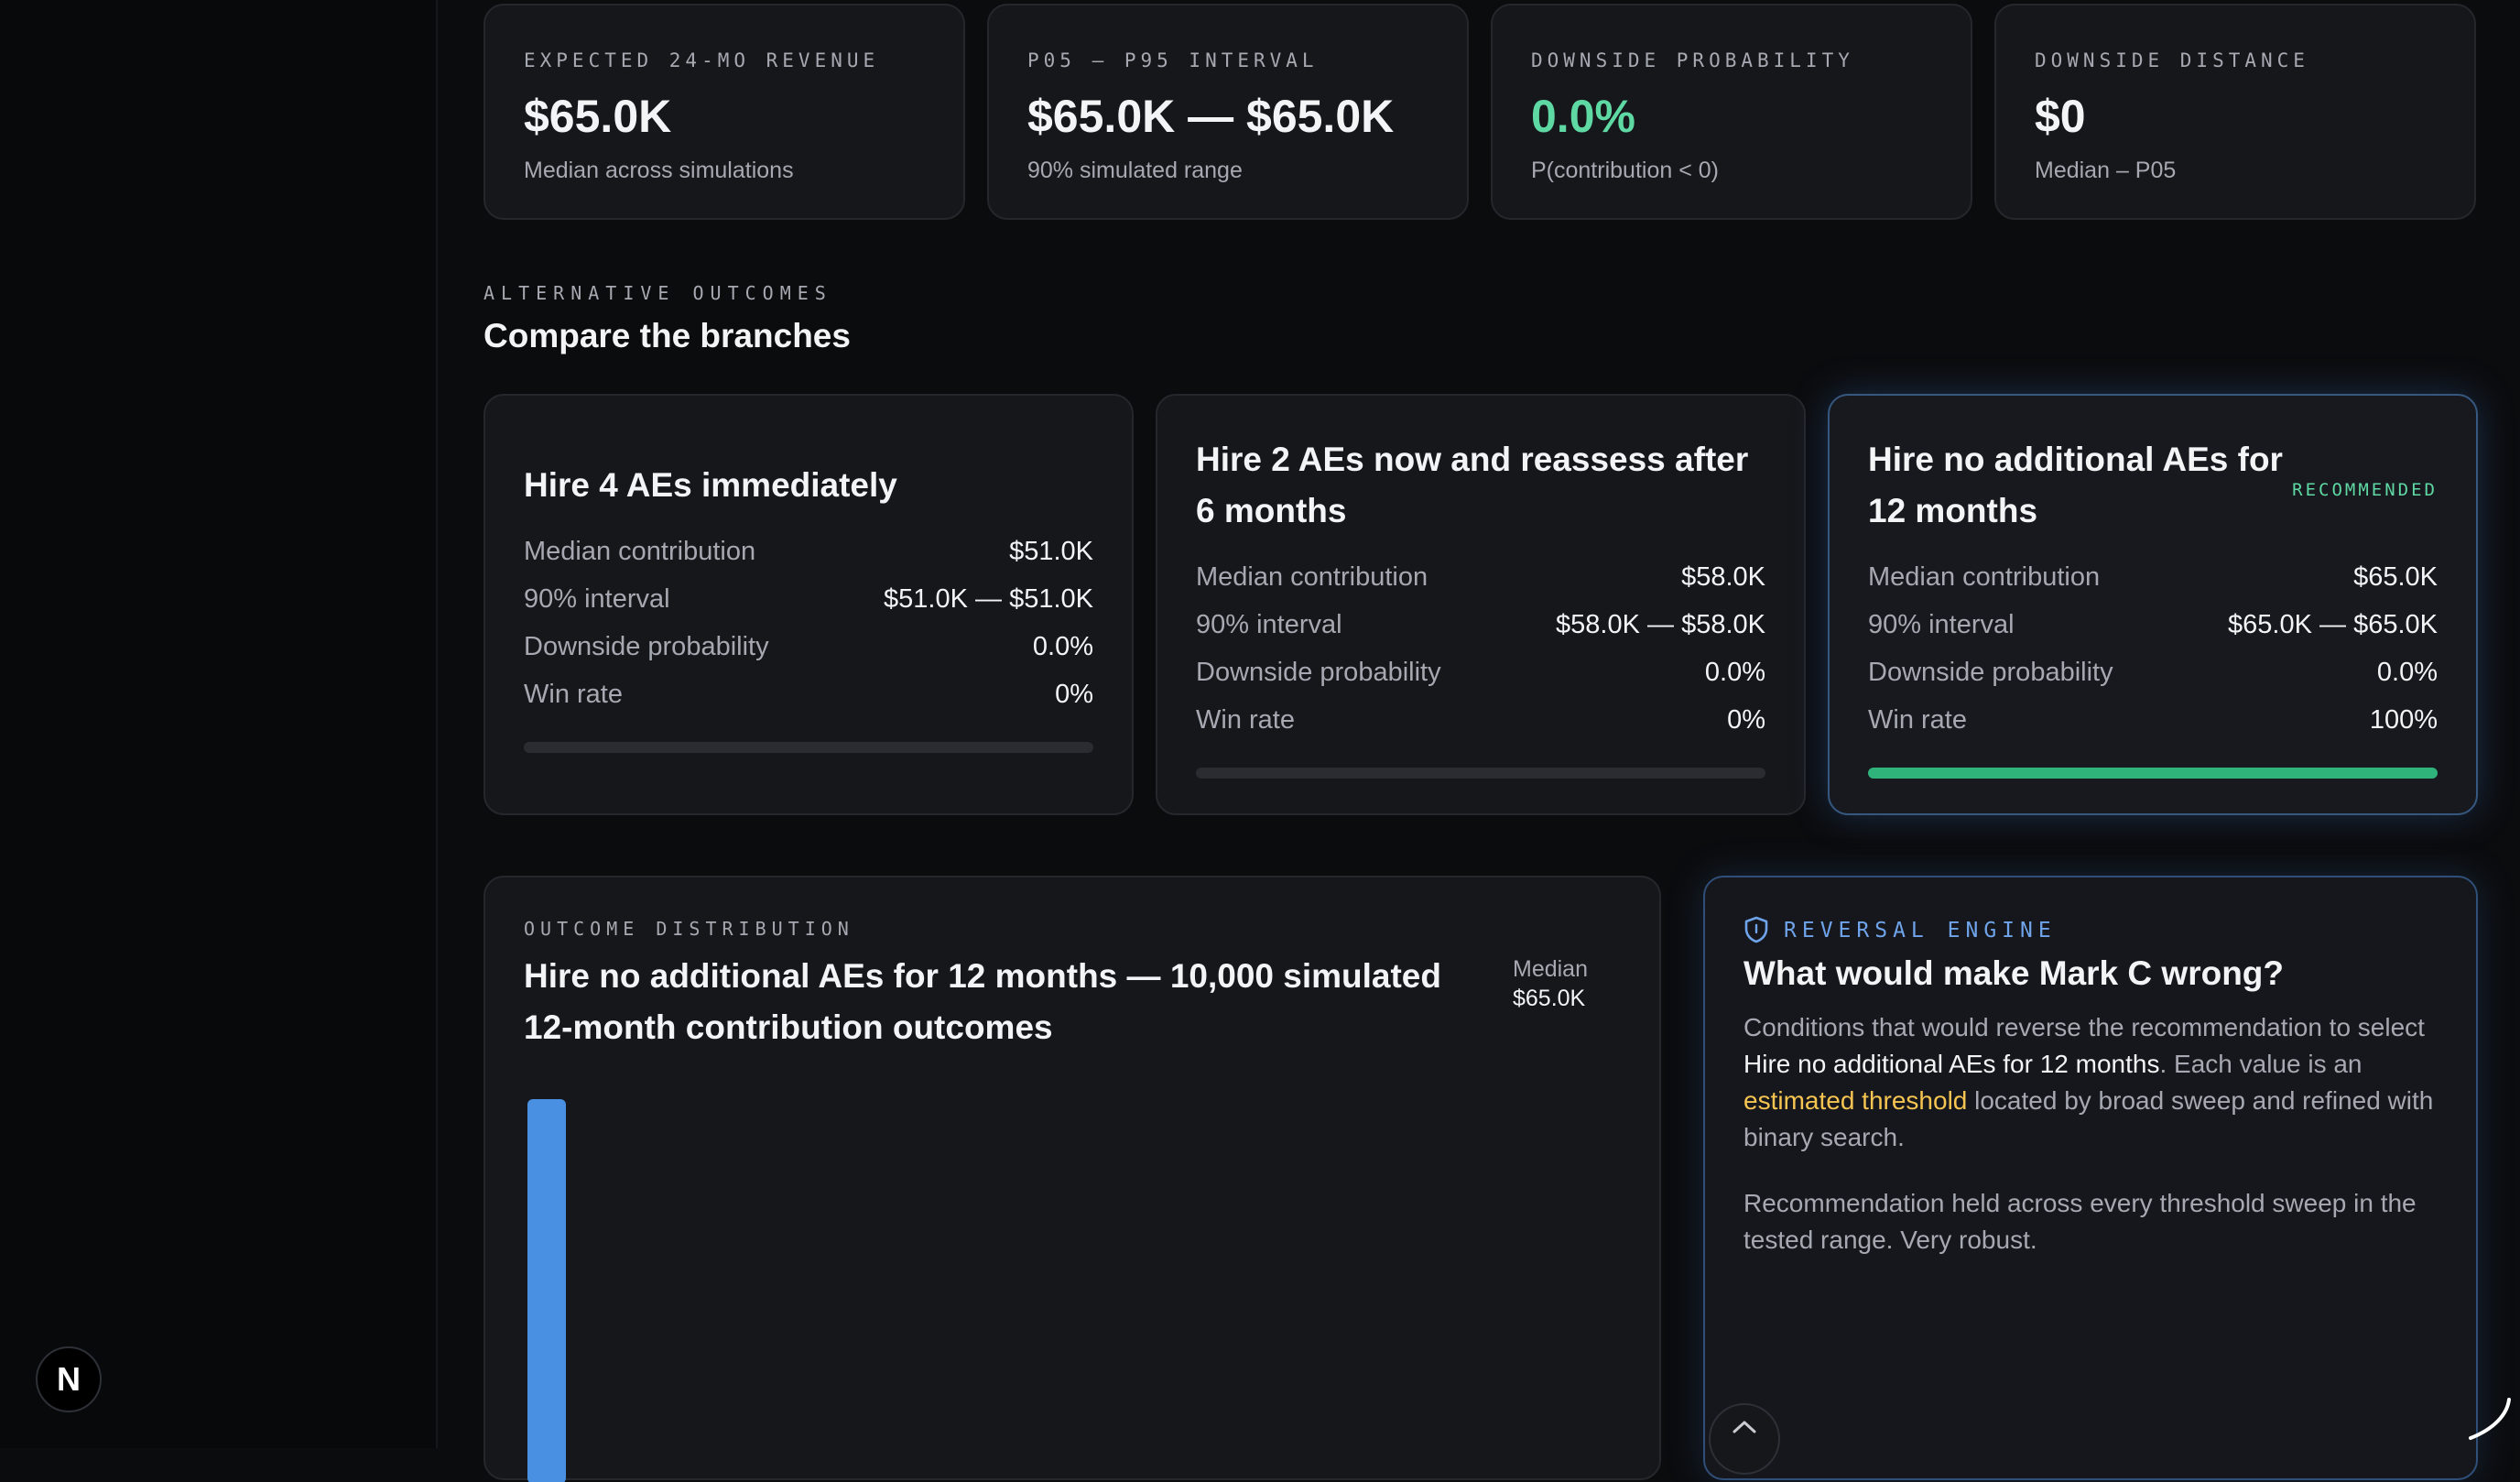  I want to click on p1-branch-highlight: Hire no additional AEs for 12 months, so click(1951, 1064).